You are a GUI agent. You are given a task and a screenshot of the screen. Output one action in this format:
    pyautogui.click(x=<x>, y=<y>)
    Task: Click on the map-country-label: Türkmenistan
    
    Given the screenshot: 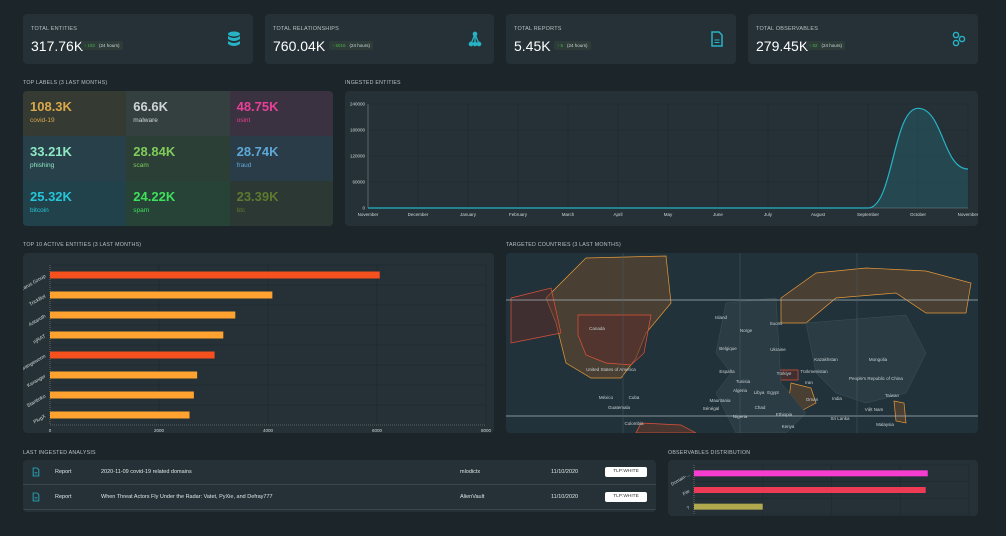 What is the action you would take?
    pyautogui.click(x=814, y=371)
    